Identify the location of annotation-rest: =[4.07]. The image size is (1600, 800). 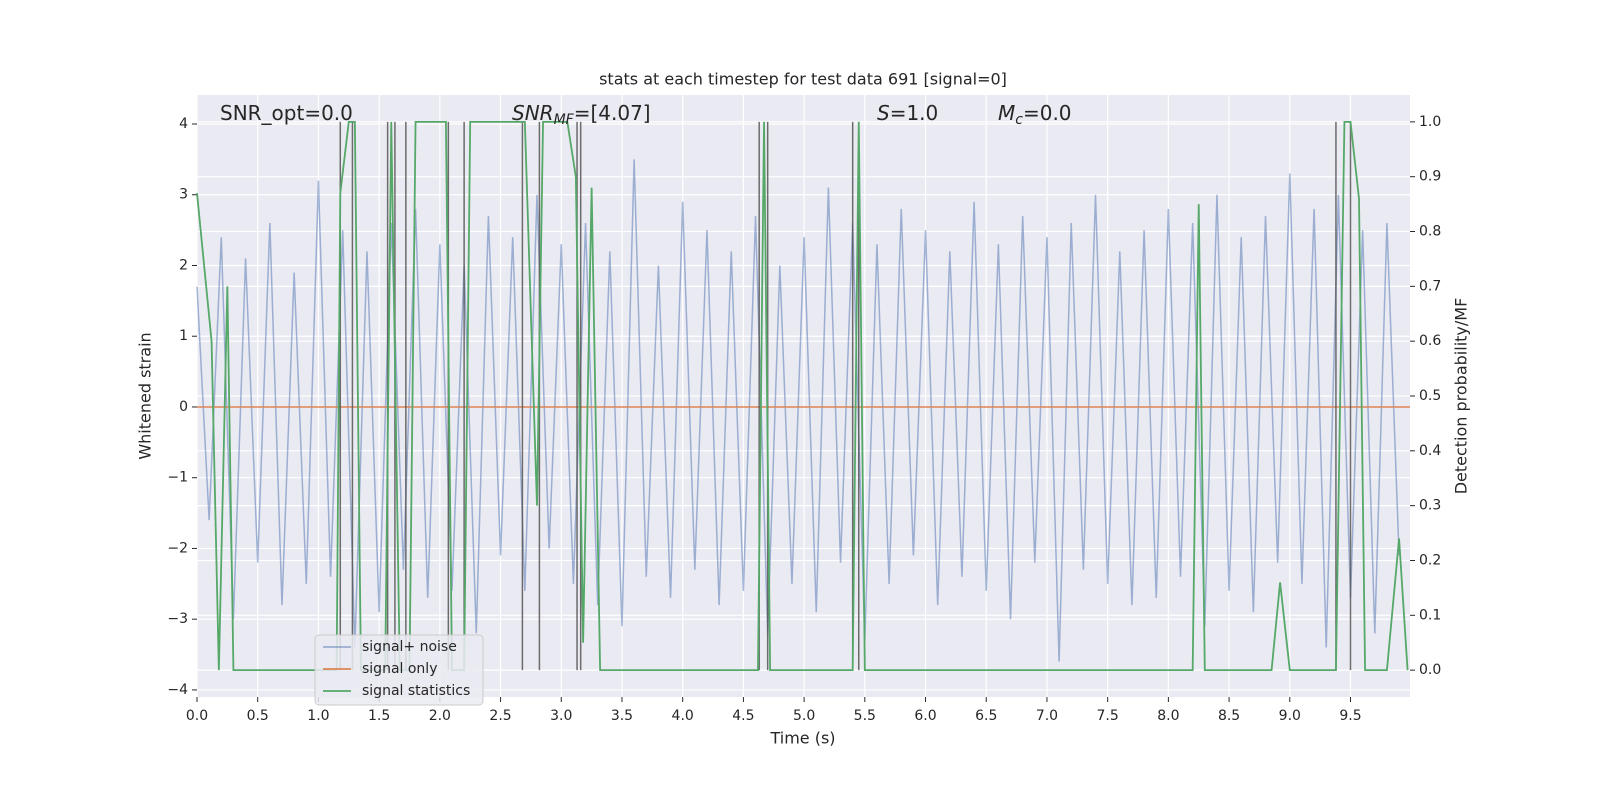
(612, 113).